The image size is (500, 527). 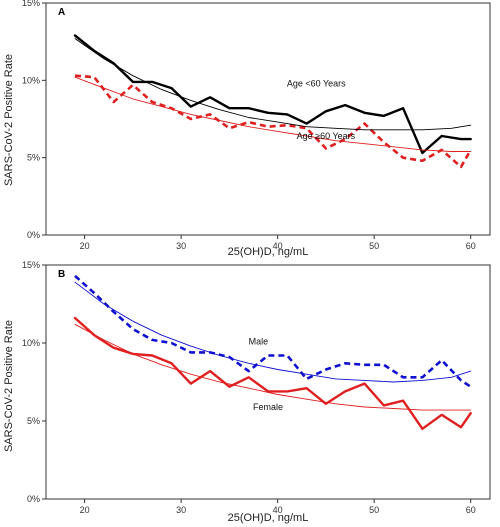 What do you see at coordinates (259, 342) in the screenshot?
I see `annotation-male: Male` at bounding box center [259, 342].